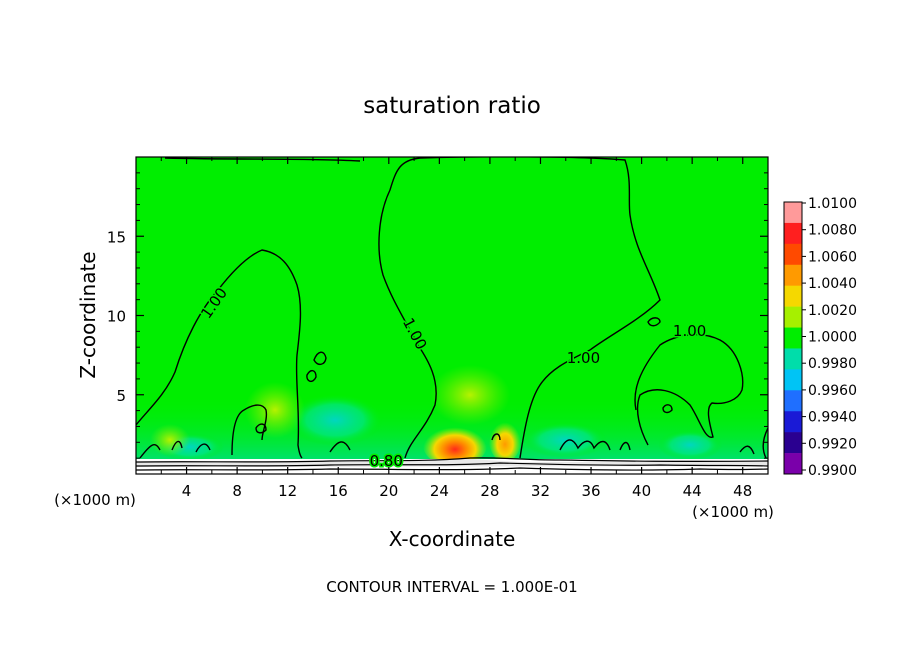 The width and height of the screenshot is (904, 654). Describe the element at coordinates (287, 491) in the screenshot. I see `x-tick-label: 12` at that location.